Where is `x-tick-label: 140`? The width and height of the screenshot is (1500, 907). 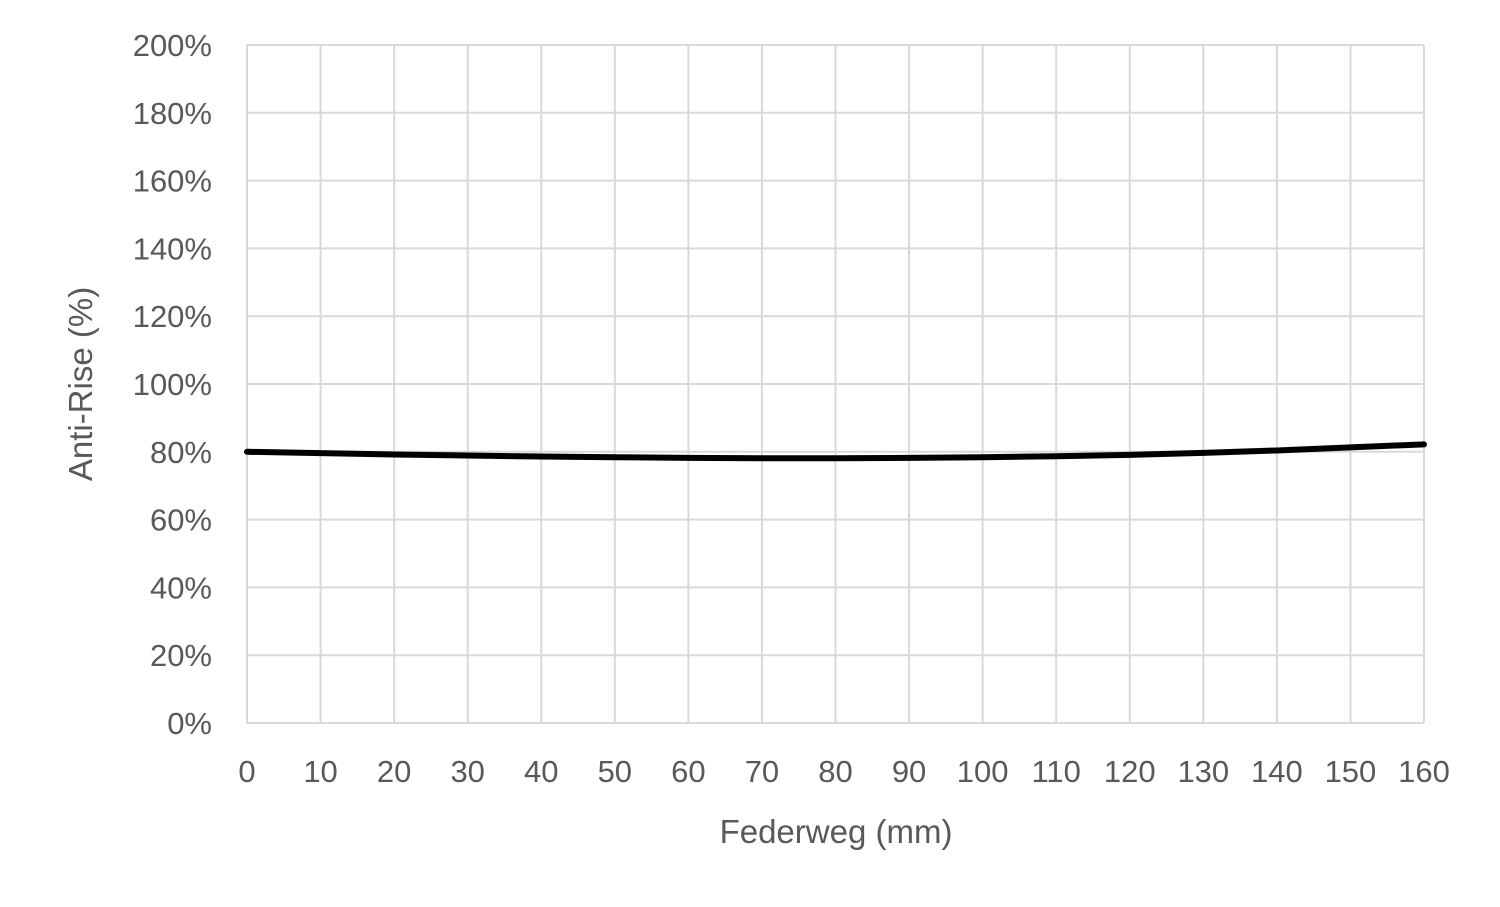 x-tick-label: 140 is located at coordinates (1277, 771).